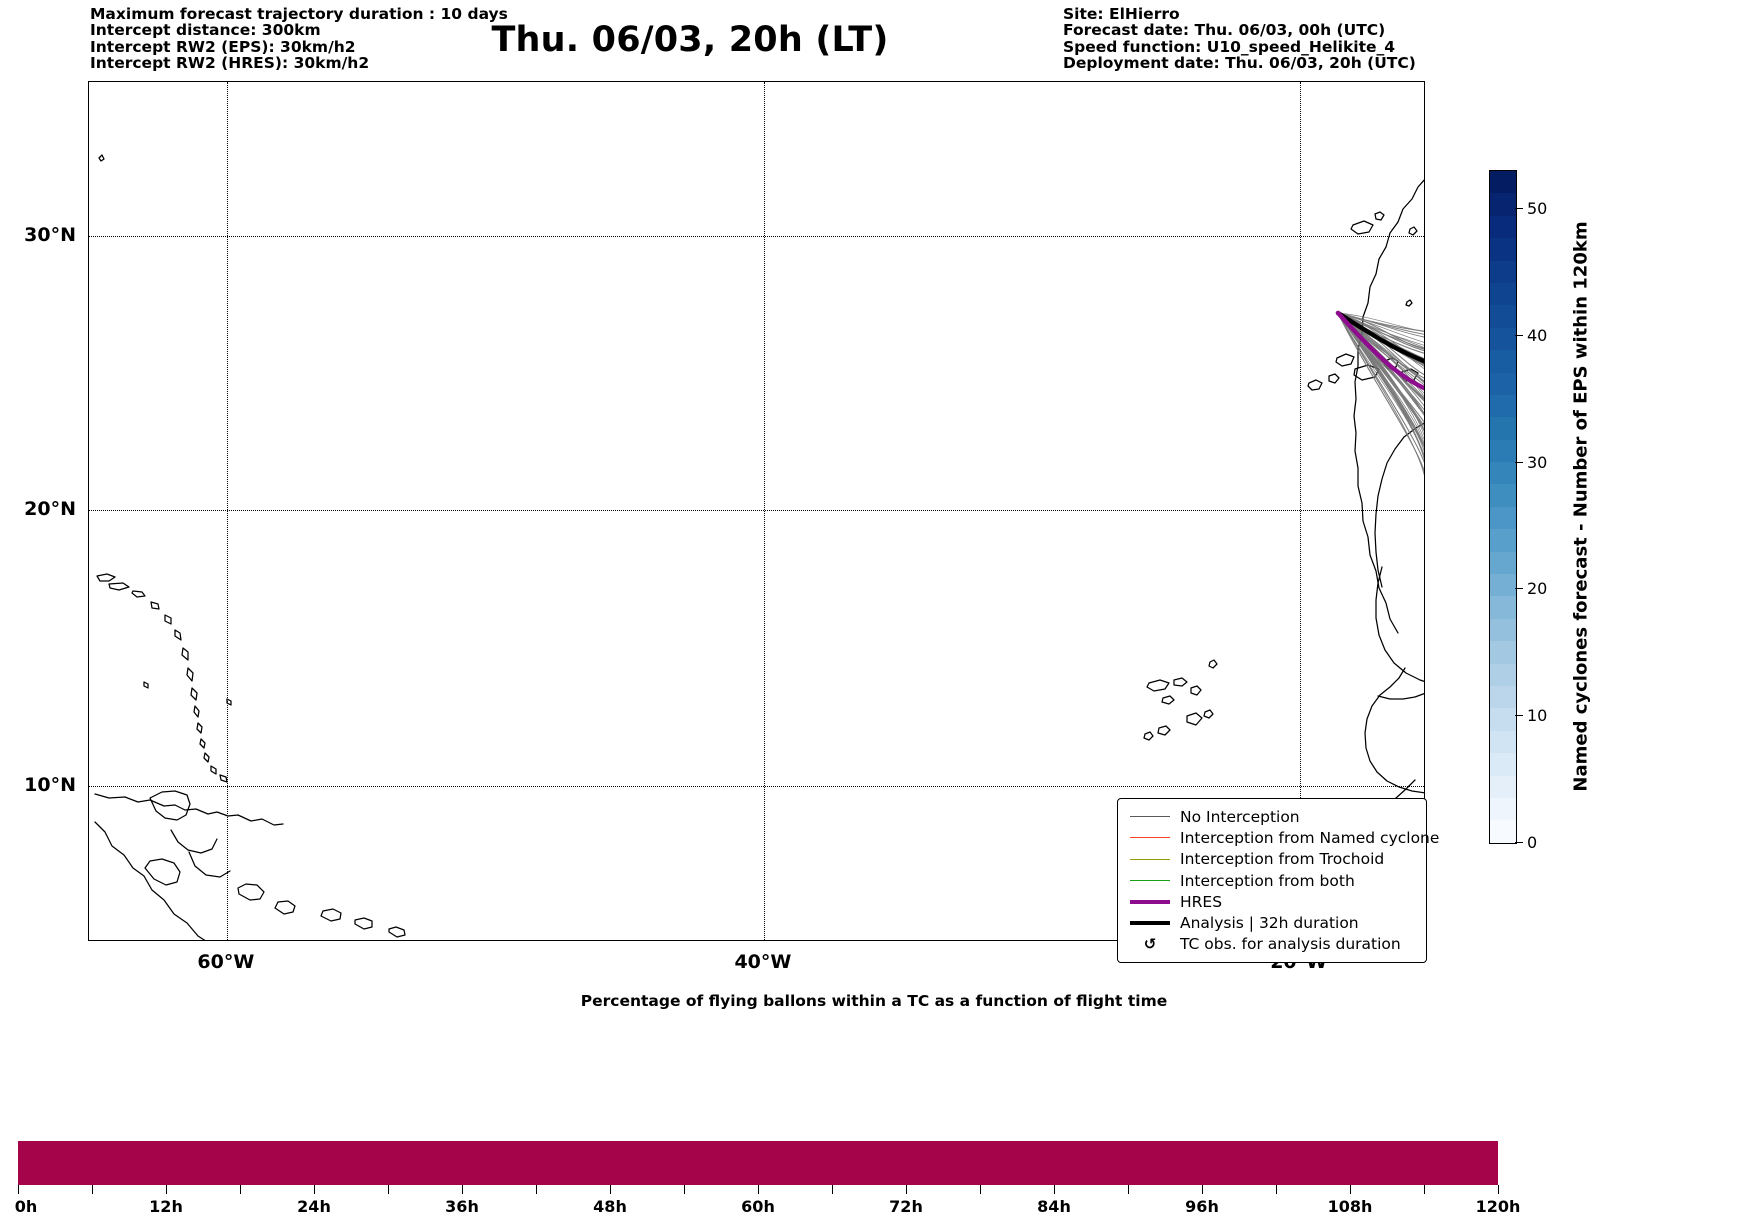  Describe the element at coordinates (758, 1206) in the screenshot. I see `flight-time-tick-label-5: 60h` at that location.